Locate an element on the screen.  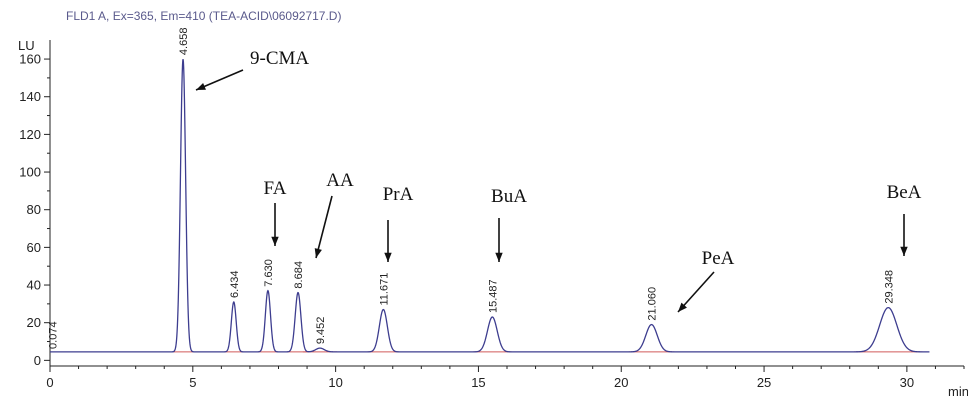
peak-label: 4.658 is located at coordinates (184, 42).